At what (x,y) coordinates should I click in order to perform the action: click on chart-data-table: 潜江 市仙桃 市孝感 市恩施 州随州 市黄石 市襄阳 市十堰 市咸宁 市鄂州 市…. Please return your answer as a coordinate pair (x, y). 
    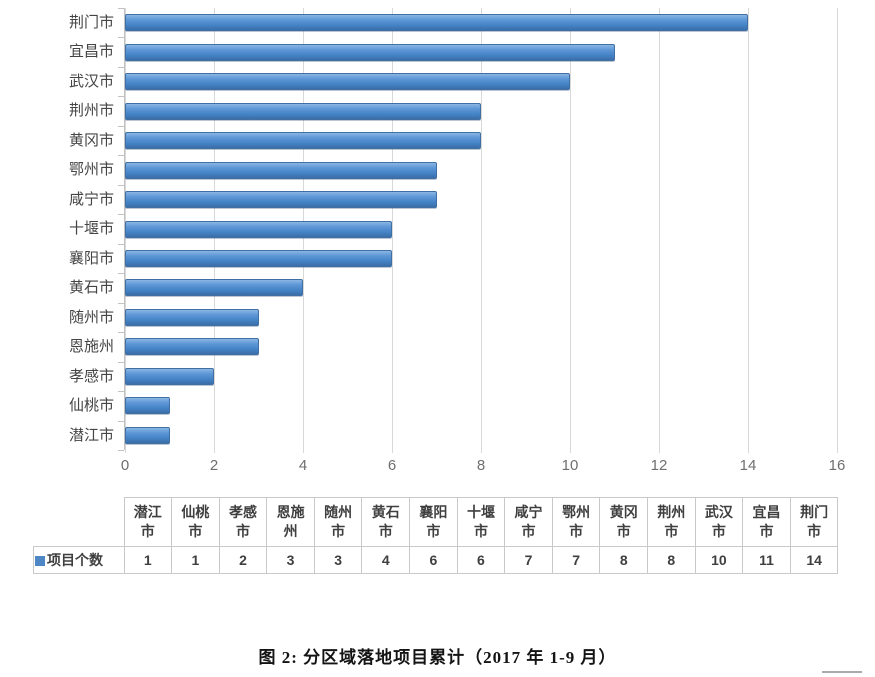
    Looking at the image, I should click on (436, 535).